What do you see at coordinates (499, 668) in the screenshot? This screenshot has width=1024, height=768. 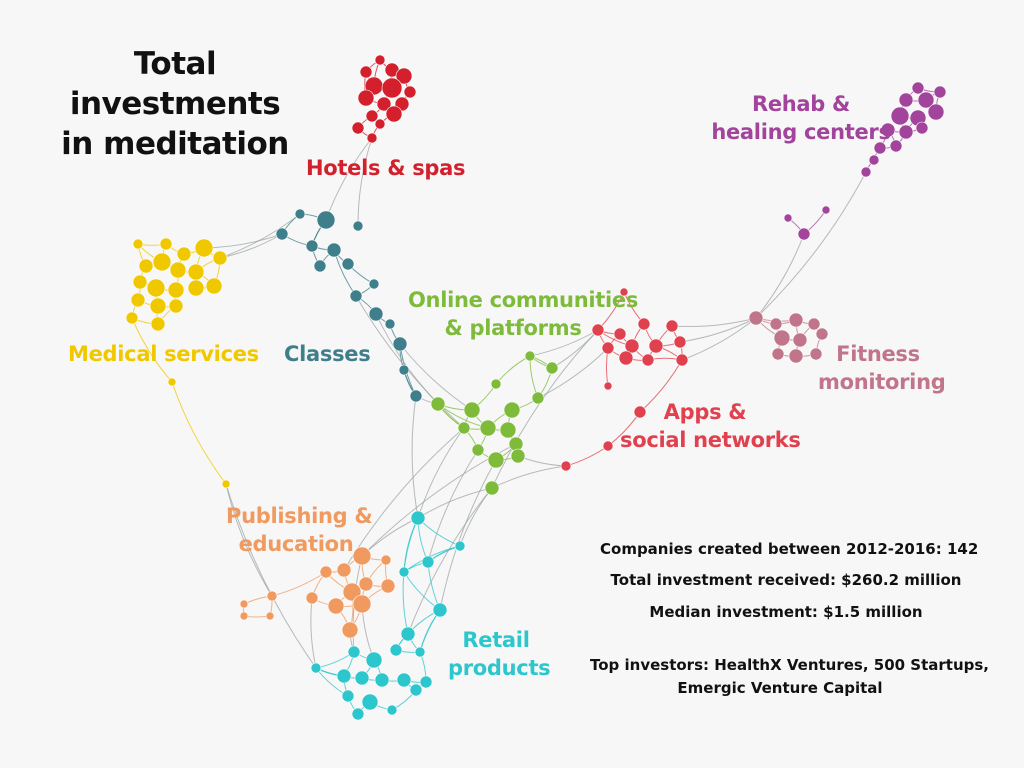 I see `cluster-label-retail-line-2: products` at bounding box center [499, 668].